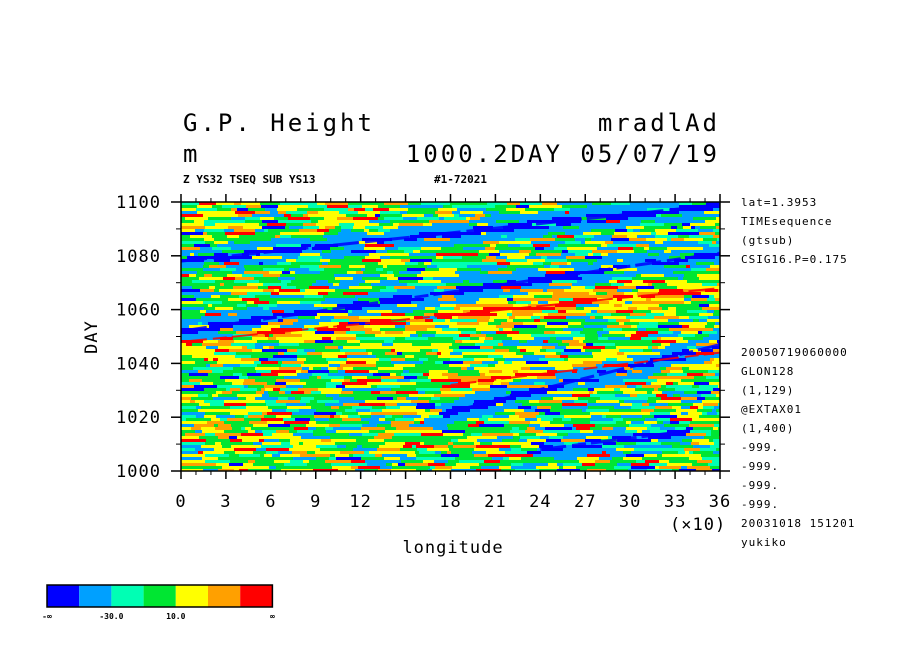  What do you see at coordinates (315, 502) in the screenshot?
I see `x-tick-label: 9` at bounding box center [315, 502].